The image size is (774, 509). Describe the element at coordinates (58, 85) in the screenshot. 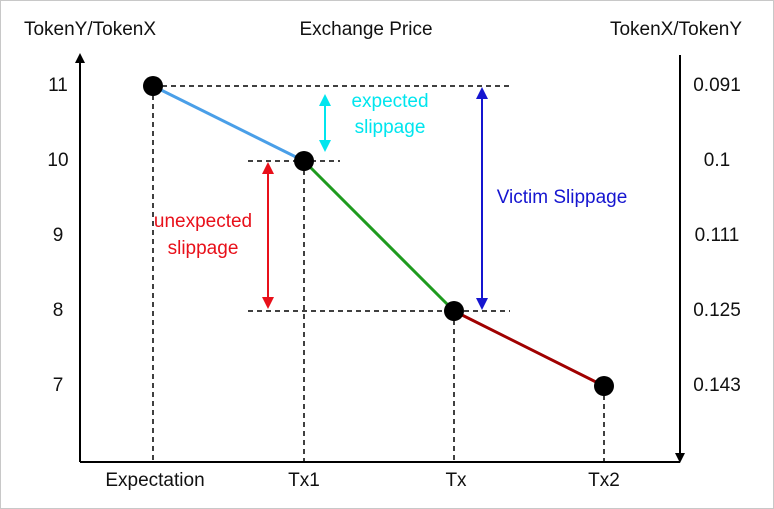

I see `left-tick-label: 11` at that location.